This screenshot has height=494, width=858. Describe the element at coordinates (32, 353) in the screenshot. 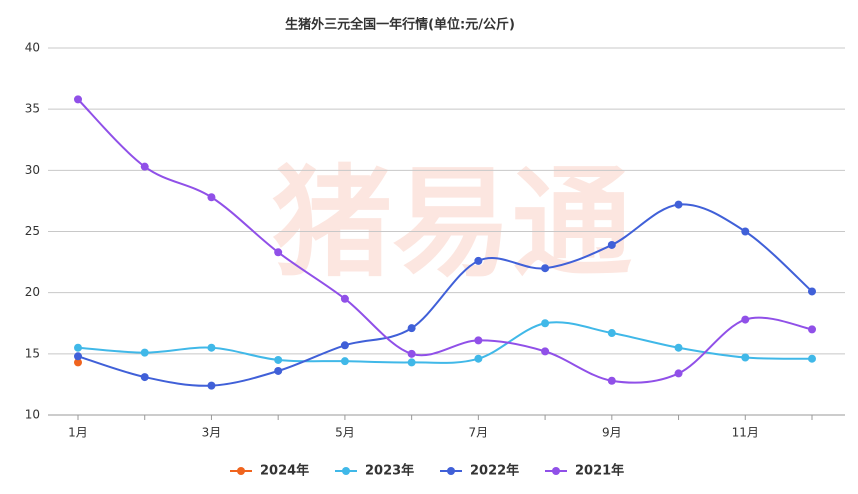

I see `y-tick-label: 15` at that location.